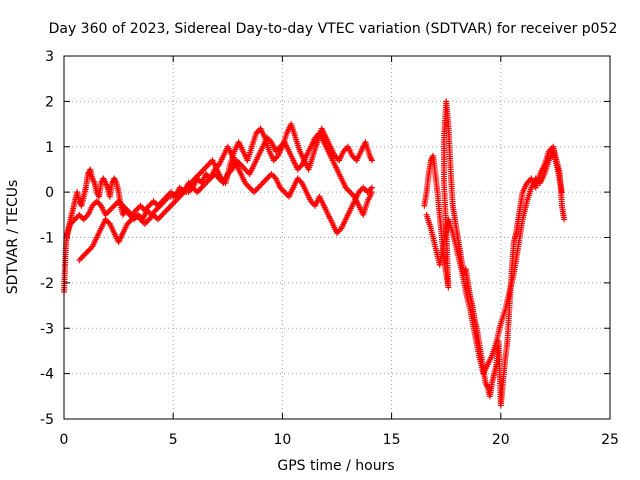  What do you see at coordinates (282, 440) in the screenshot?
I see `x-tick-label: 10` at bounding box center [282, 440].